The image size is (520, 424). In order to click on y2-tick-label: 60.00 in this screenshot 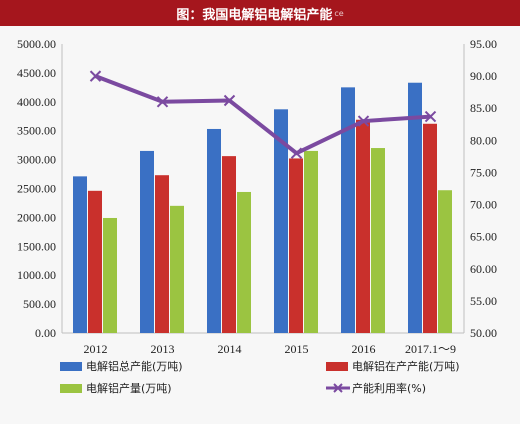, I will do `click(483, 269)`.